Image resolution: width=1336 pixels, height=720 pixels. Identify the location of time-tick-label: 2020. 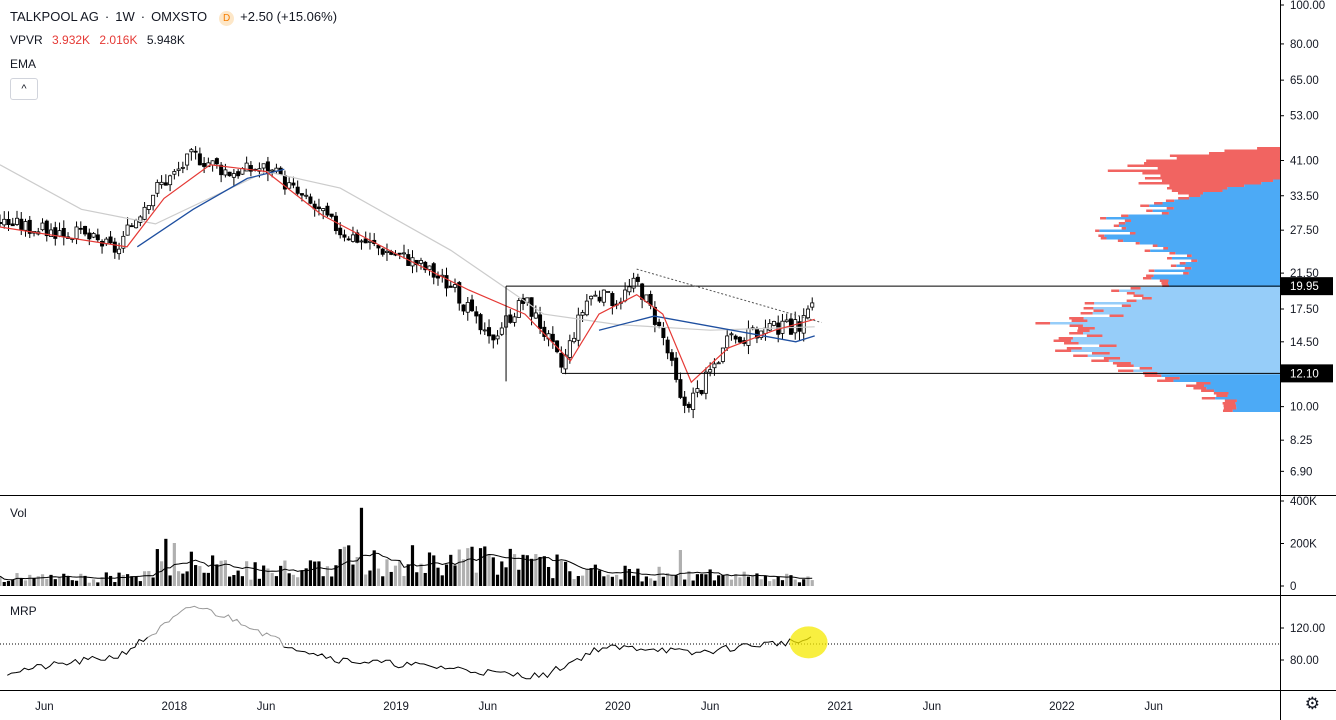
(618, 707).